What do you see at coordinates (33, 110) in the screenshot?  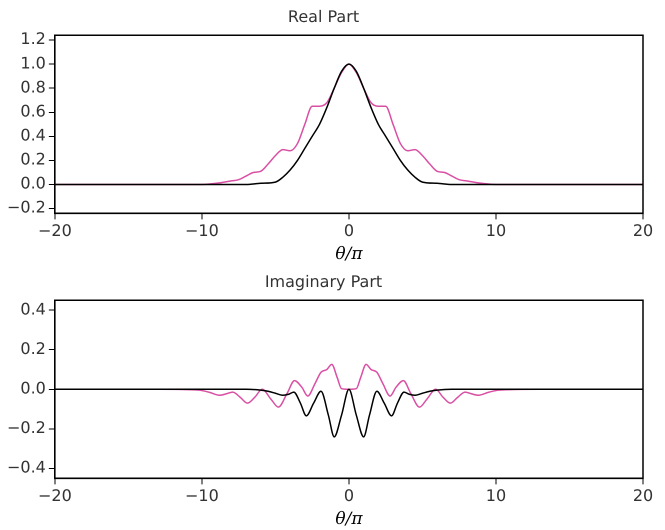 I see `y-tick-label: 0.6` at bounding box center [33, 110].